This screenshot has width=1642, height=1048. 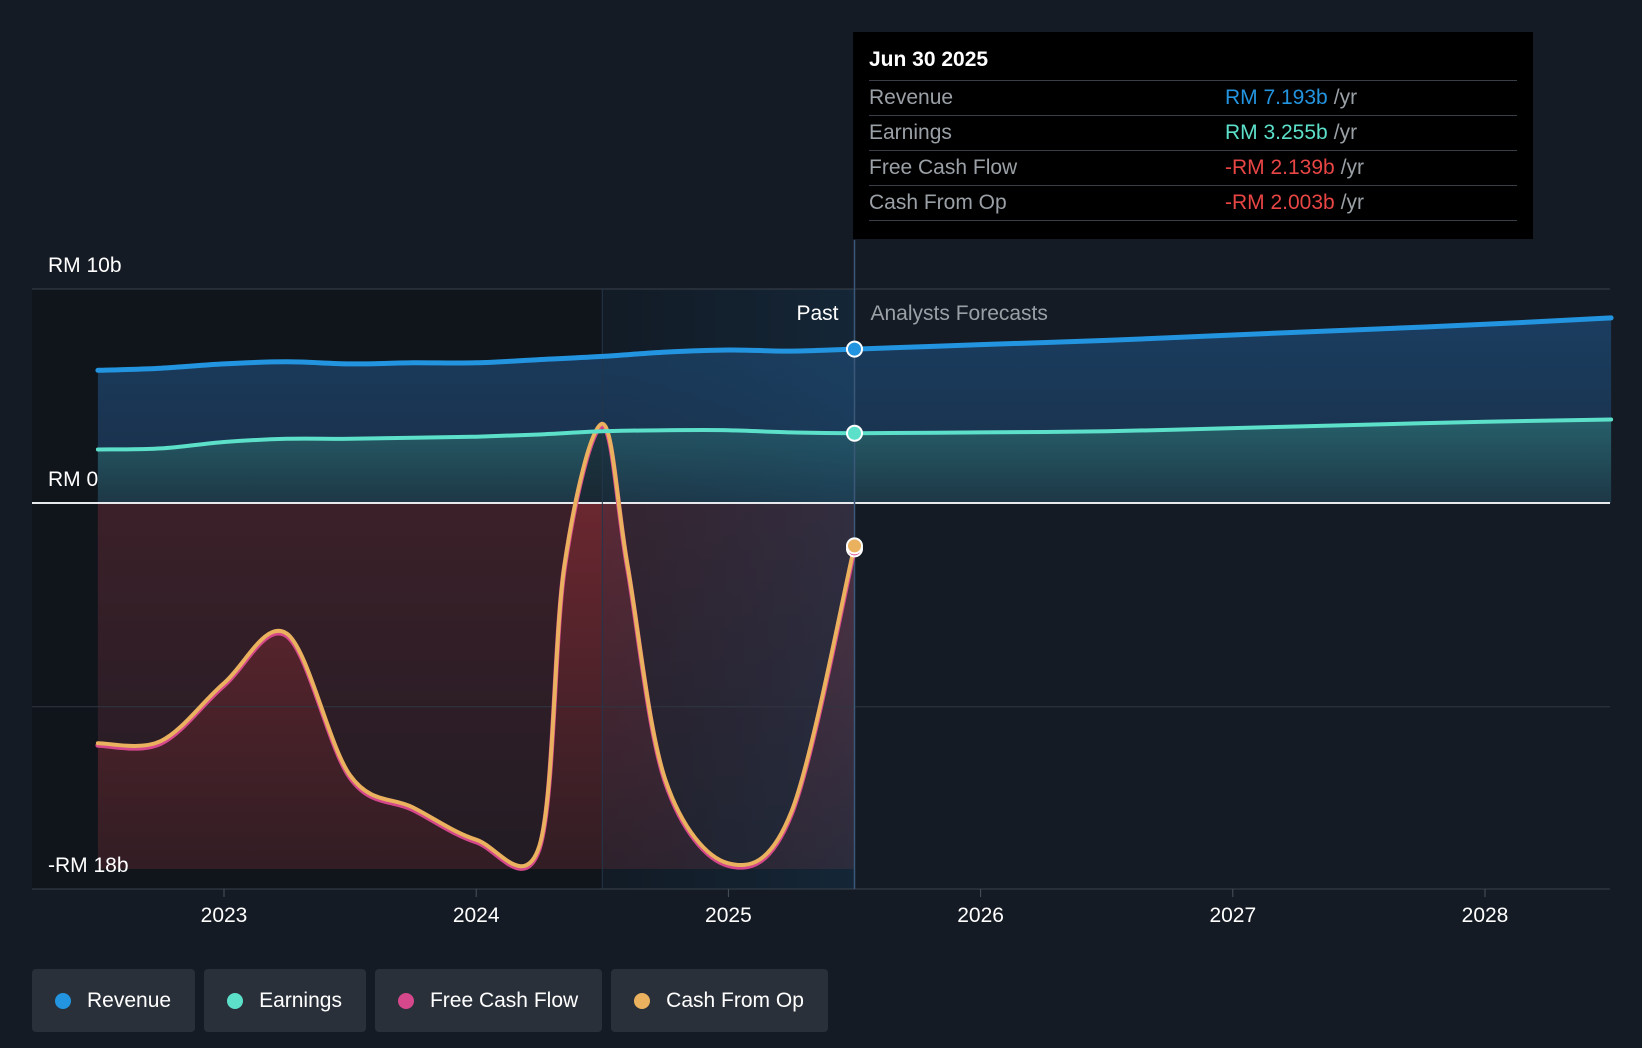 What do you see at coordinates (938, 202) in the screenshot?
I see `tooltip-label: Cash From Op` at bounding box center [938, 202].